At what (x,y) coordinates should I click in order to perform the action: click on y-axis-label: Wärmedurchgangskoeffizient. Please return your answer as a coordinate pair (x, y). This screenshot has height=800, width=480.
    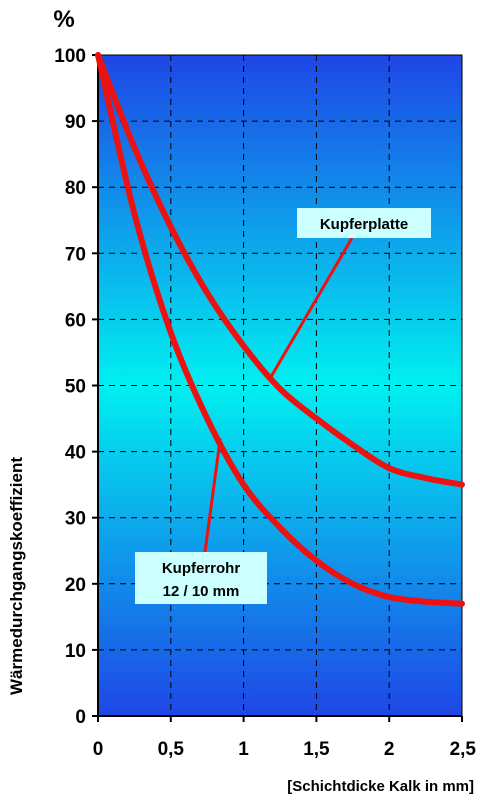
    Looking at the image, I should click on (16, 576).